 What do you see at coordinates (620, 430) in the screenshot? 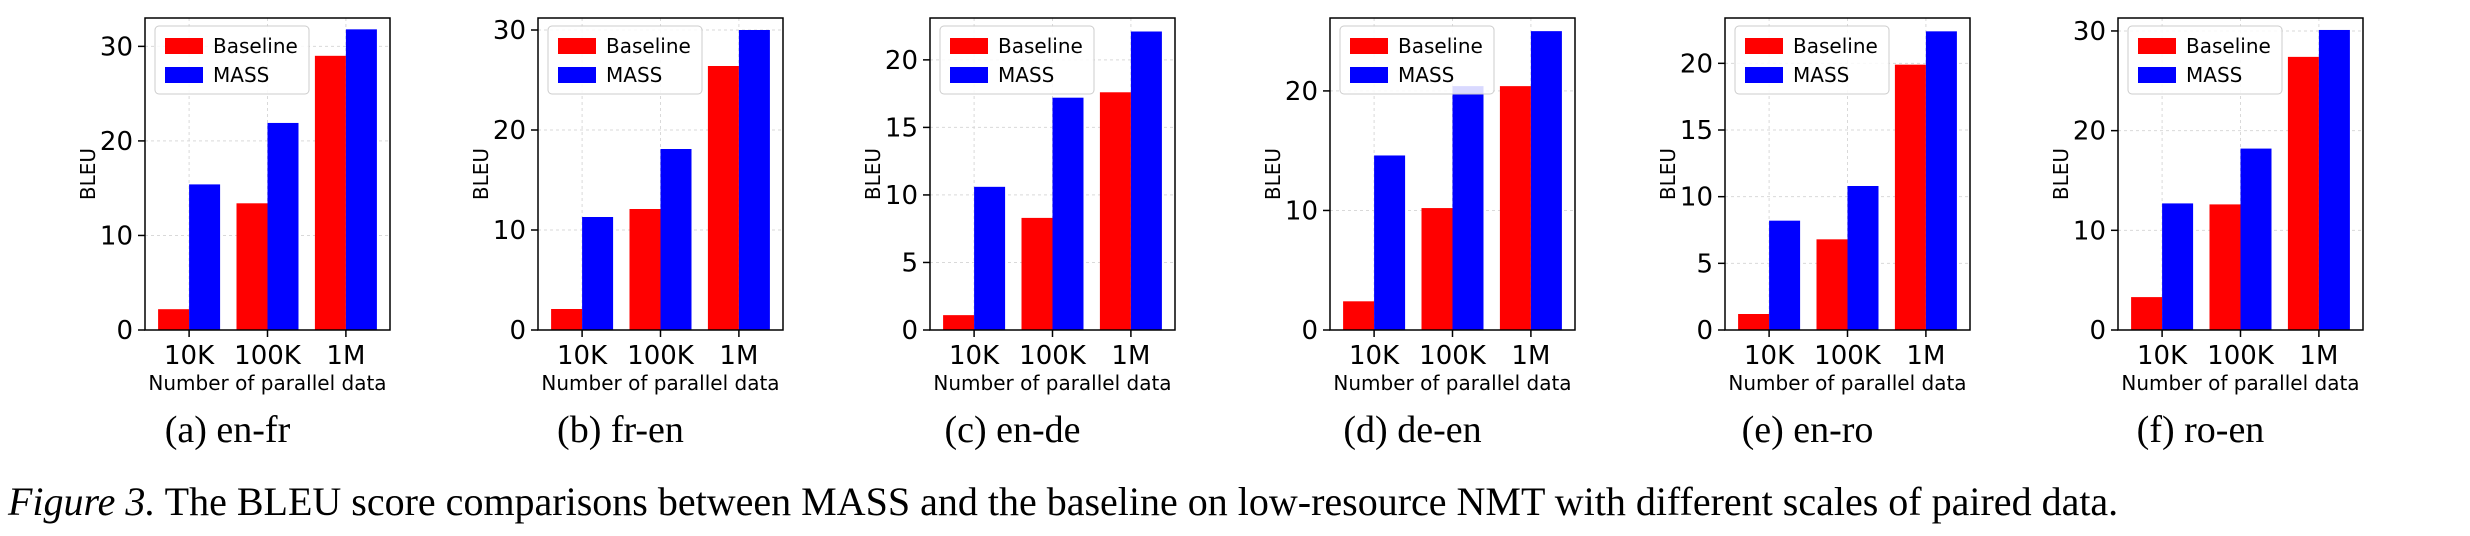
I see `subcaption: (b) fr-en` at bounding box center [620, 430].